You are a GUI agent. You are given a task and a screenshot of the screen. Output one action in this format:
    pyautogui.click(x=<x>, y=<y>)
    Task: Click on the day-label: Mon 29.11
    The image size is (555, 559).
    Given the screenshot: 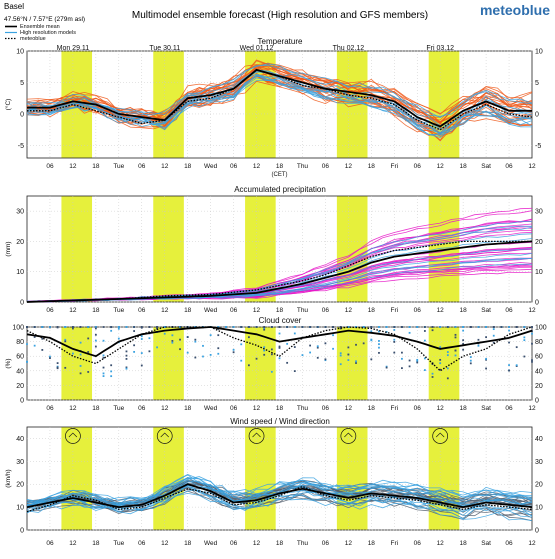 What is the action you would take?
    pyautogui.click(x=73, y=48)
    